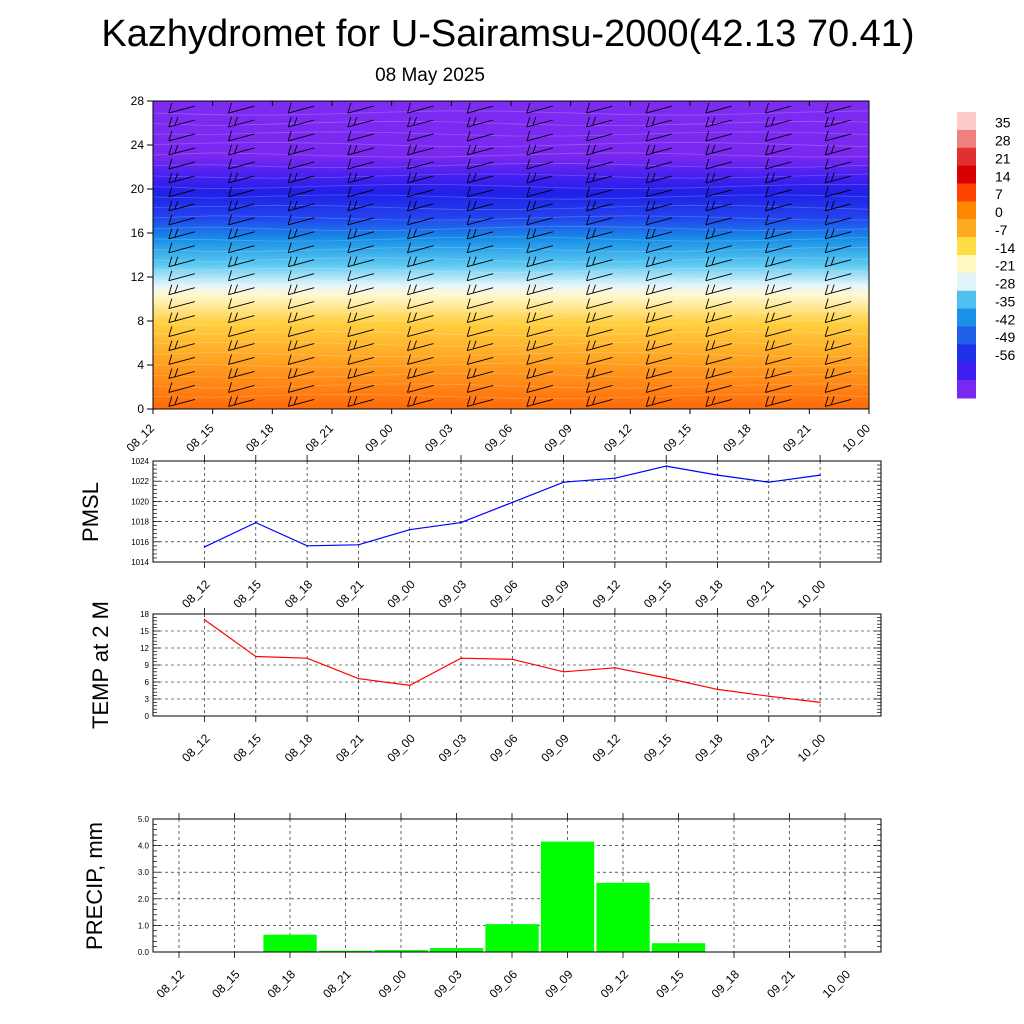 The image size is (1024, 1024). What do you see at coordinates (1005, 284) in the screenshot?
I see `colorbar-label: -28` at bounding box center [1005, 284].